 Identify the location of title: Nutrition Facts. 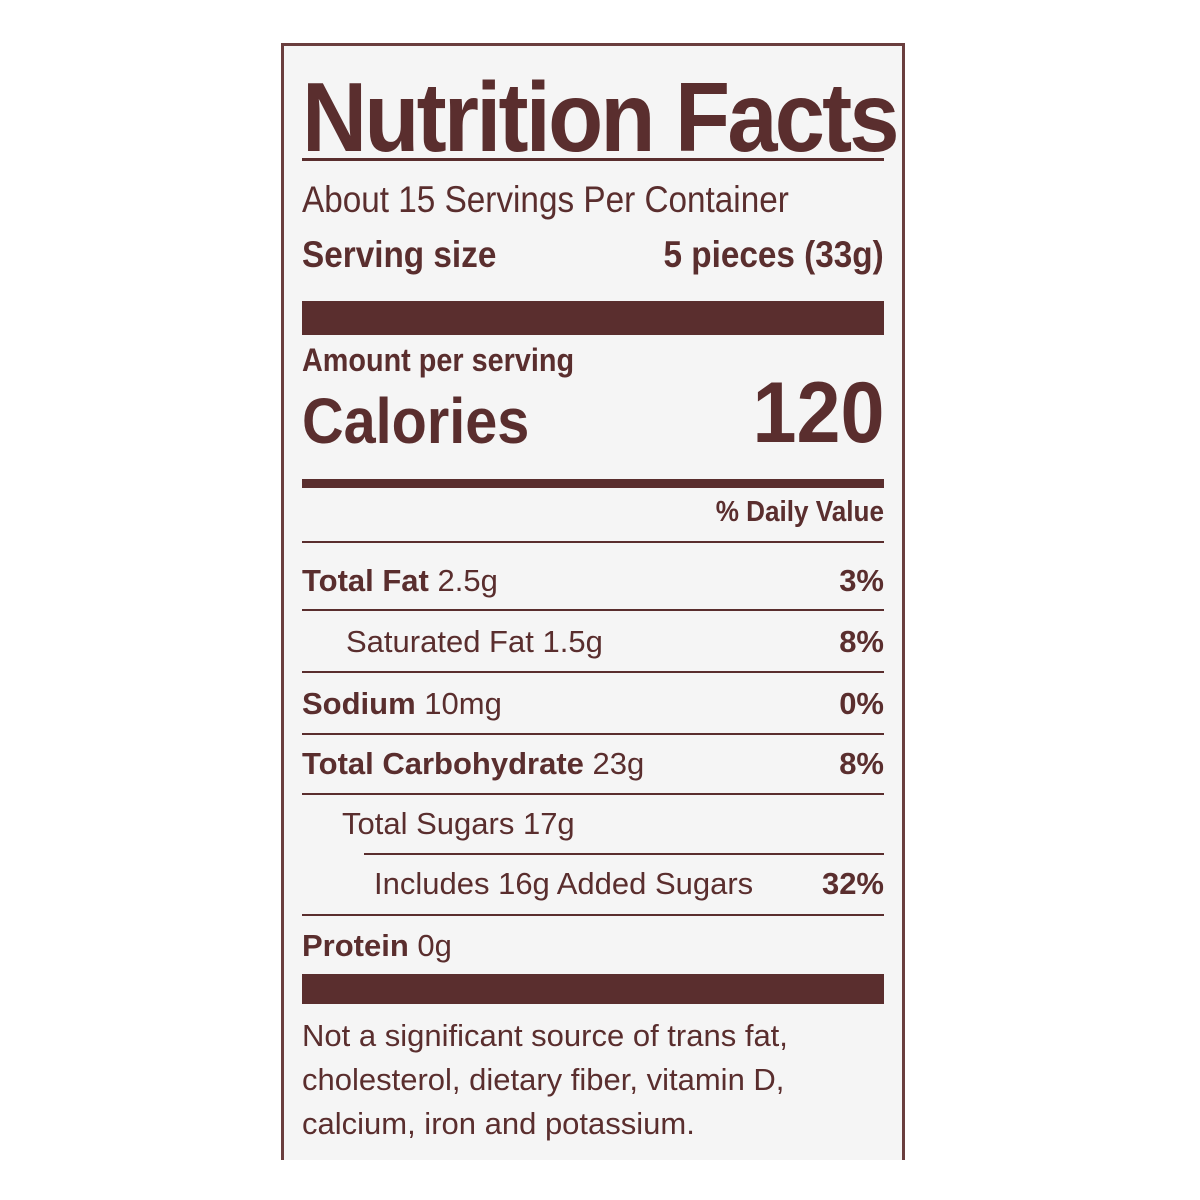
(601, 117).